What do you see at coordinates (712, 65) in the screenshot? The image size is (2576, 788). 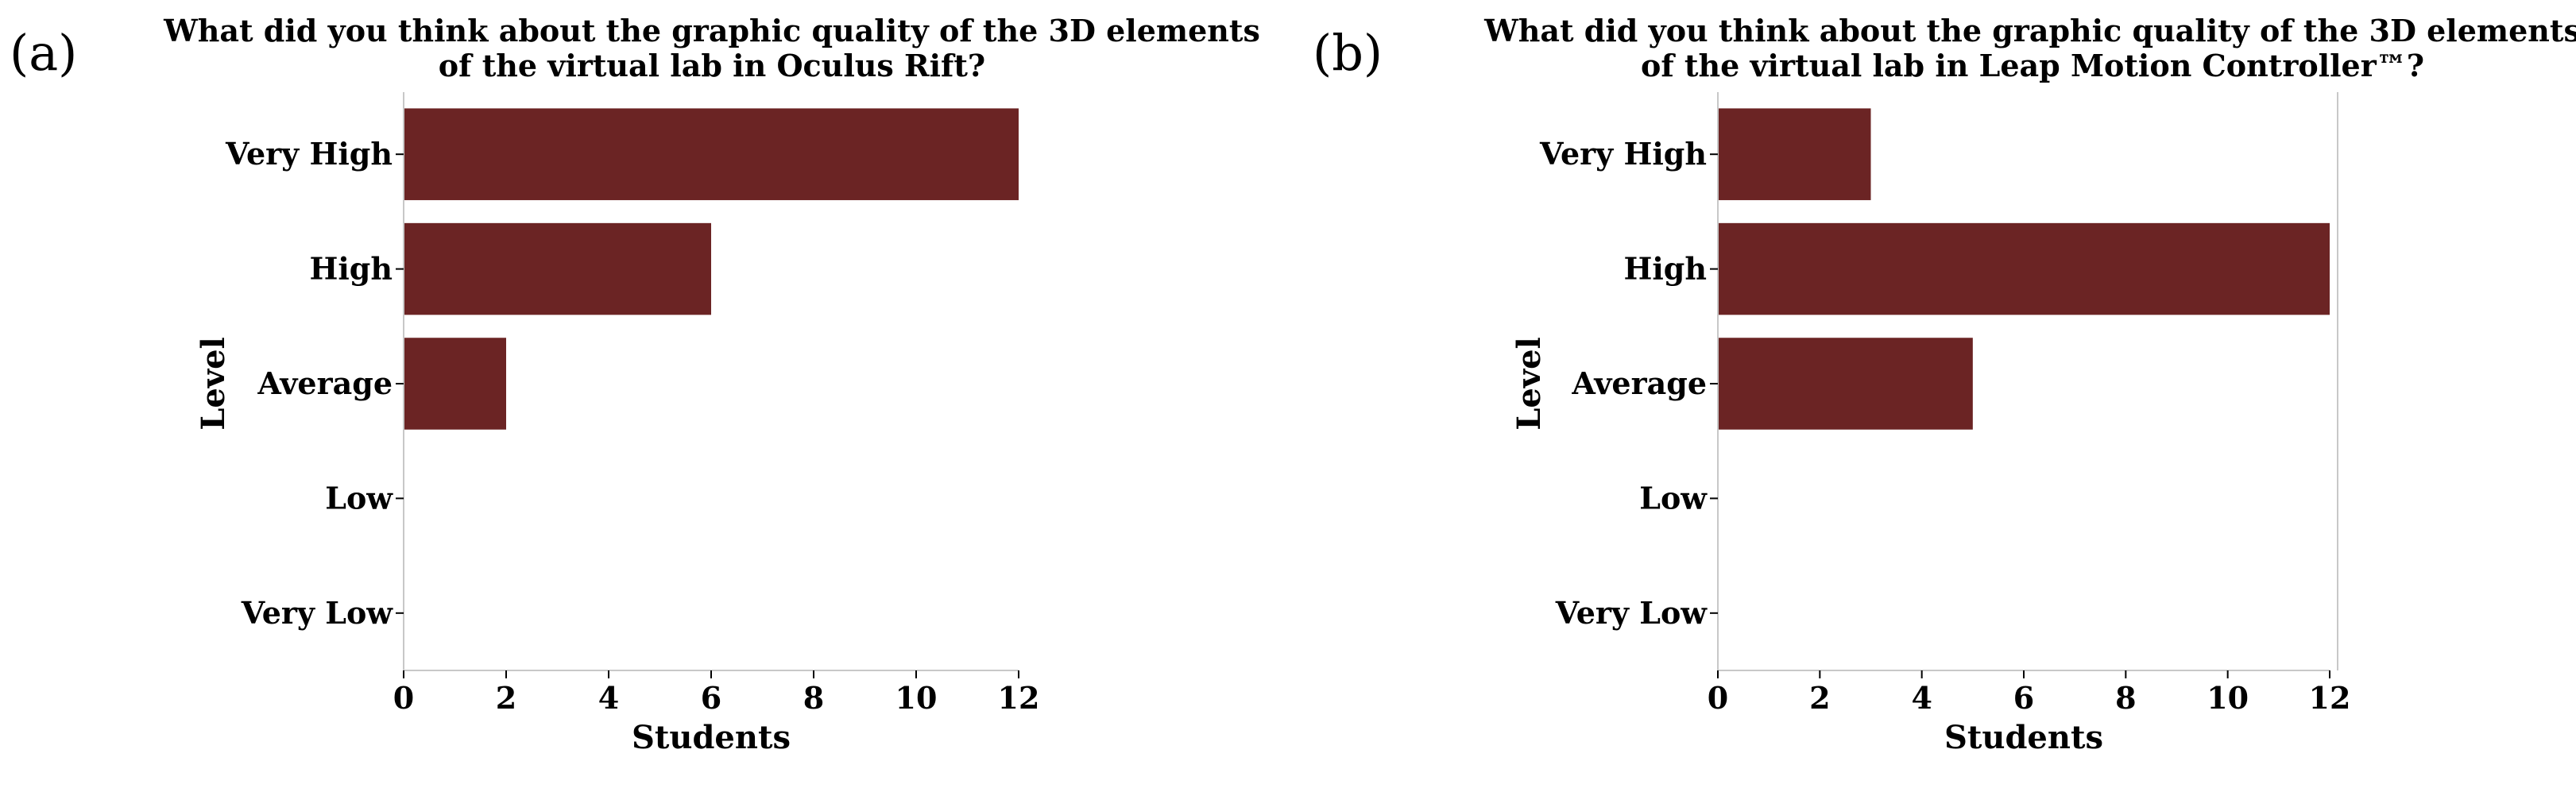 I see `chart-title-line: of the virtual lab in Oculus Rift?` at bounding box center [712, 65].